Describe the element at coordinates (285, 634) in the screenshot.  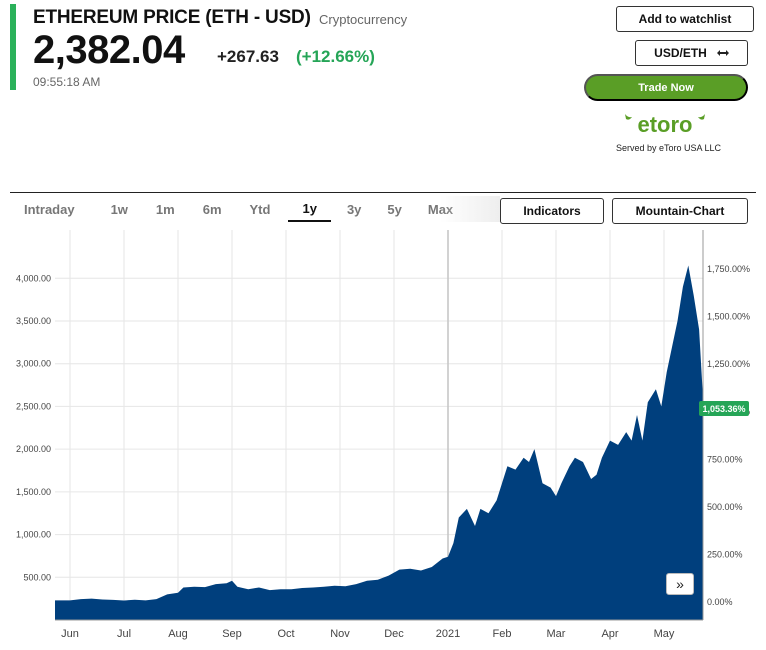
I see `x-tick-label: Oct` at that location.